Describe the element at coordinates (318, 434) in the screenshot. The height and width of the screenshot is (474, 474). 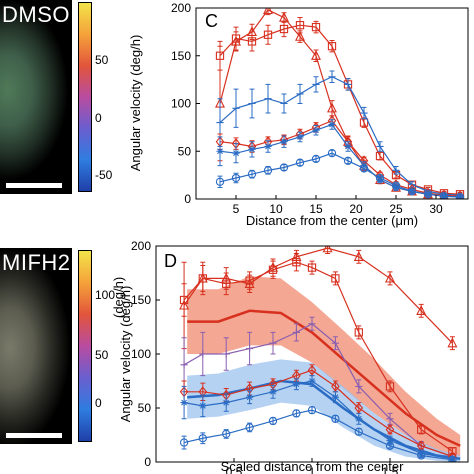
I see `series-circle` at that location.